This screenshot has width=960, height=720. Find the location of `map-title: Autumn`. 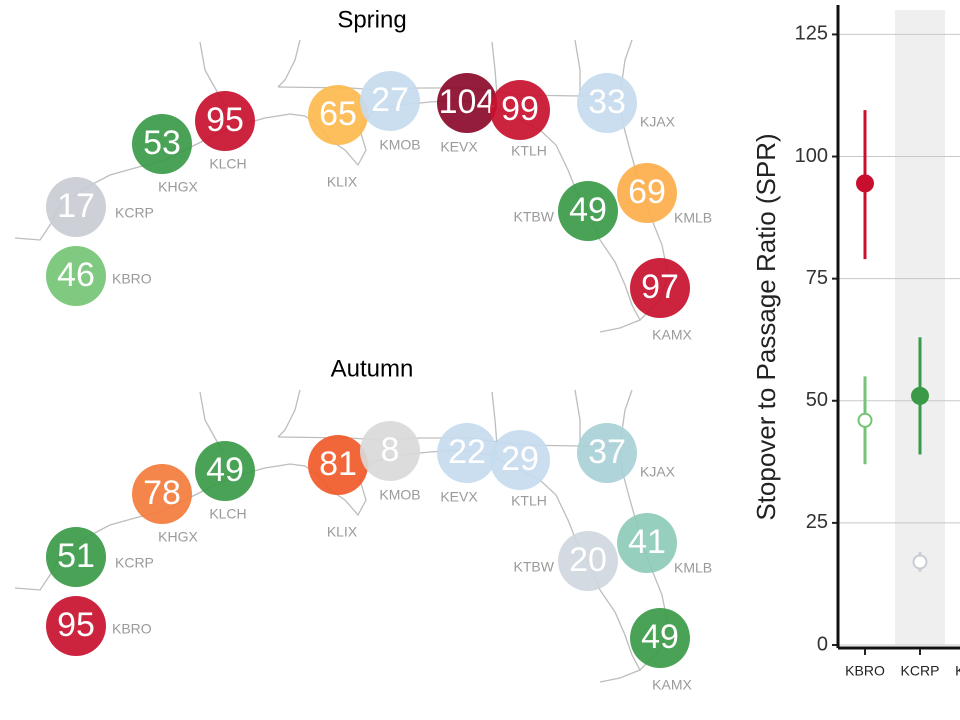

map-title: Autumn is located at coordinates (372, 368).